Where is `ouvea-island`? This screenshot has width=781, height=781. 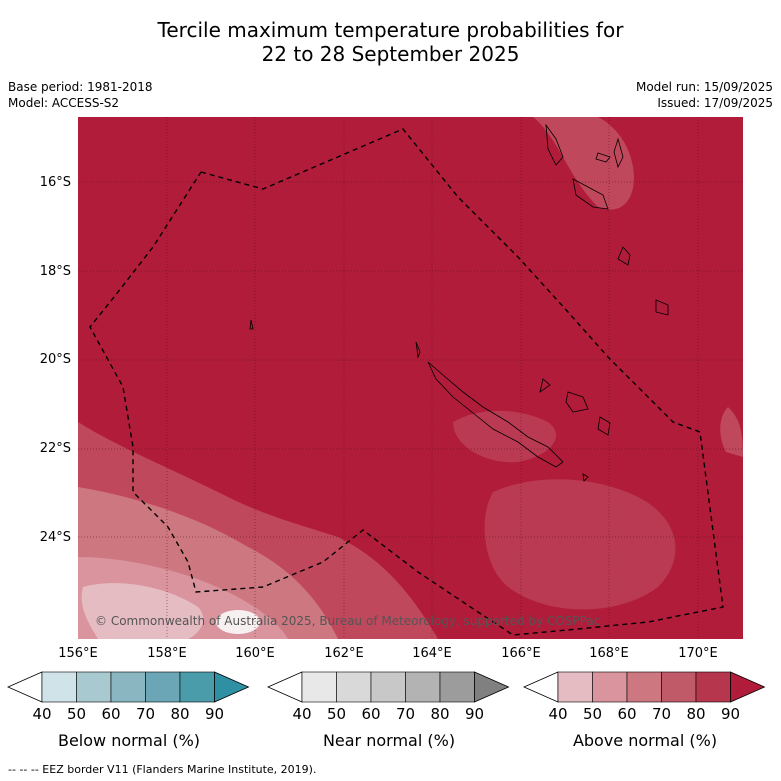 ouvea-island is located at coordinates (545, 385).